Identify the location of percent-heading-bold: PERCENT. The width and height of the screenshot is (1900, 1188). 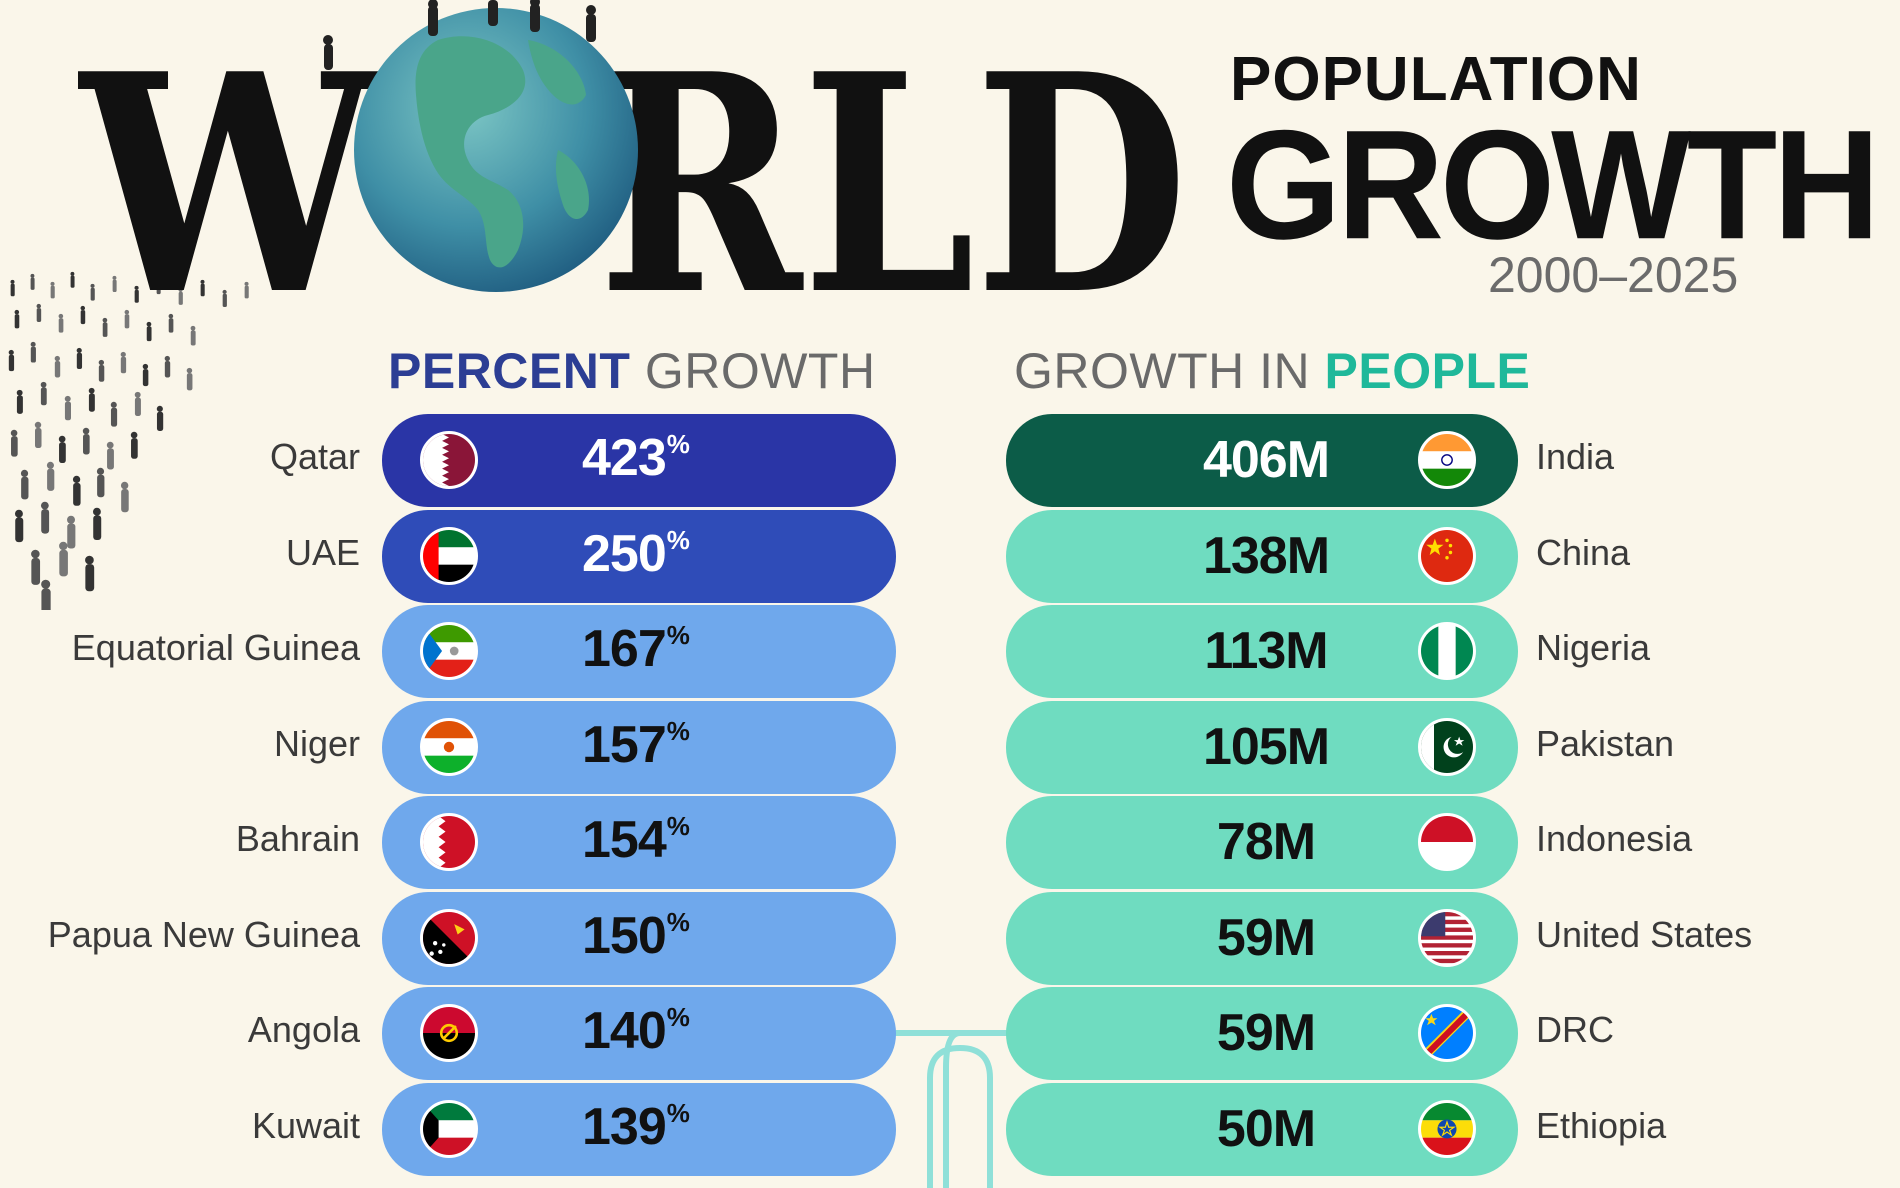
(509, 371).